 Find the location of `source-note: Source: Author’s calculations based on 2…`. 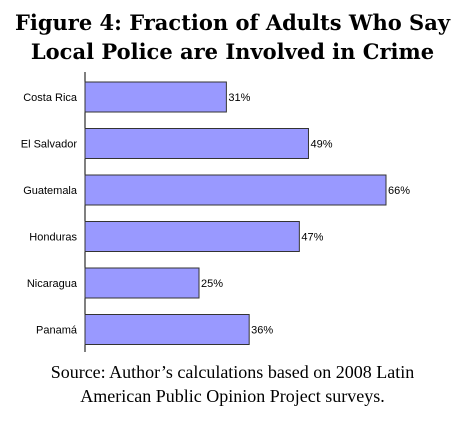

source-note: Source: Author’s calculations based on 2… is located at coordinates (232, 384).